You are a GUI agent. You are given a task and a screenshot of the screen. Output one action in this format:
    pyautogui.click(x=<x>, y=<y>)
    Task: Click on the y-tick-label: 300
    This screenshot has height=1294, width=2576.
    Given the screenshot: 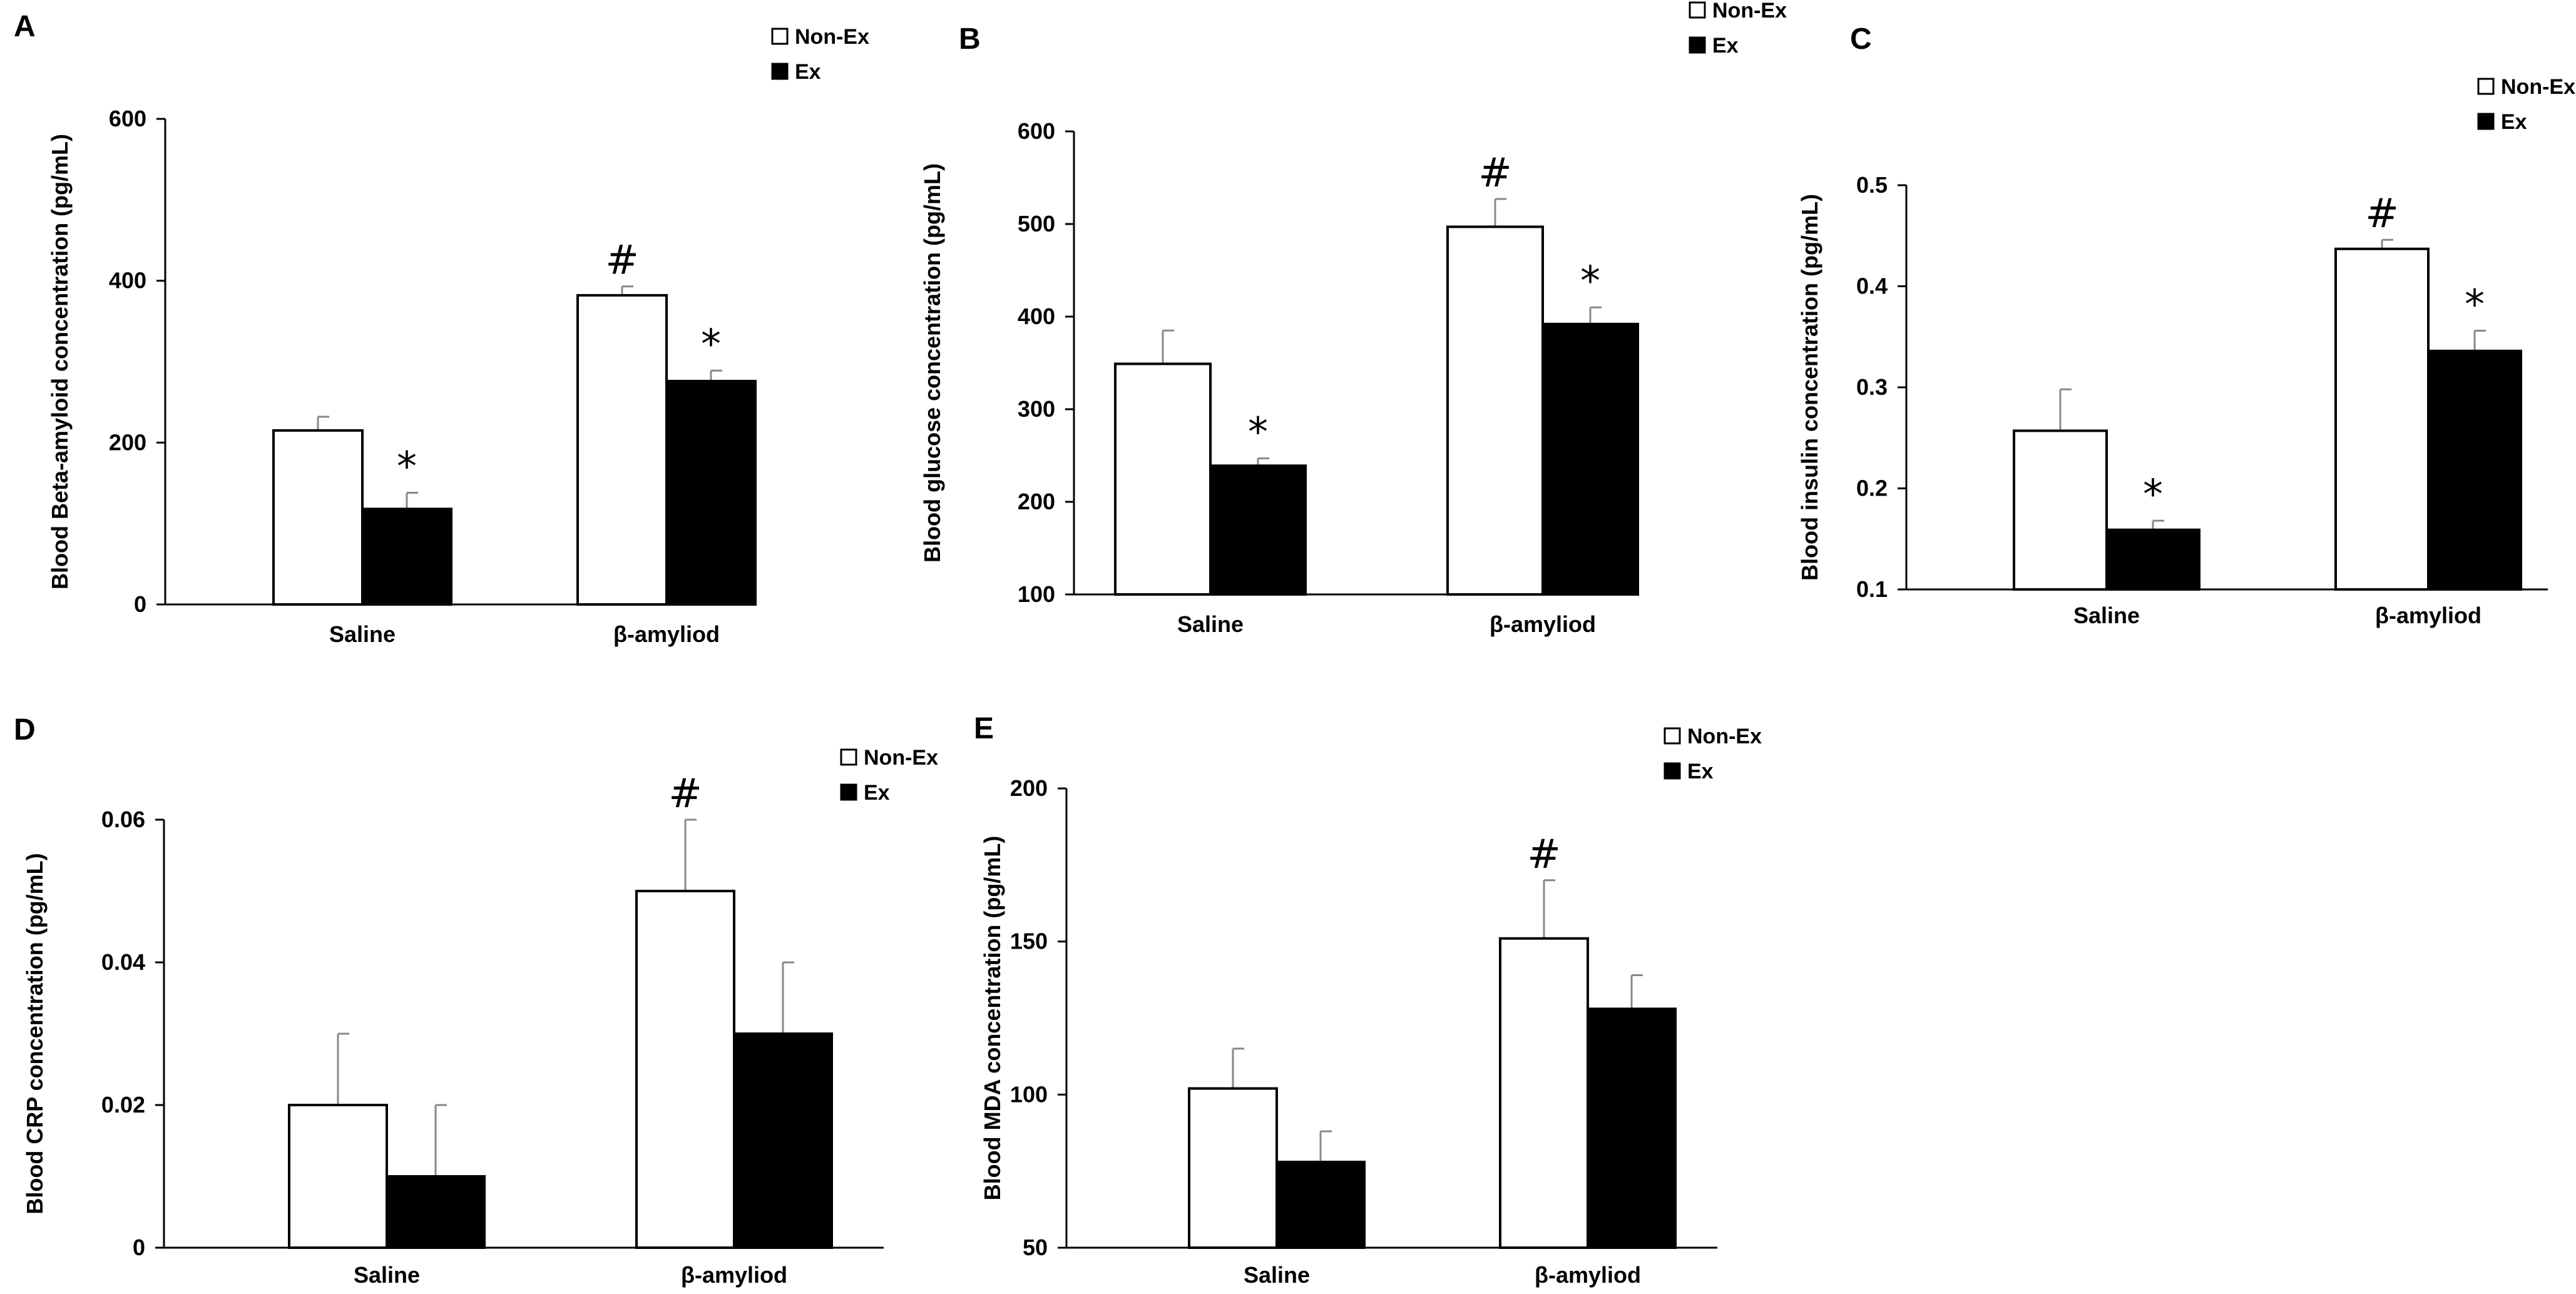 What is the action you would take?
    pyautogui.click(x=1036, y=409)
    